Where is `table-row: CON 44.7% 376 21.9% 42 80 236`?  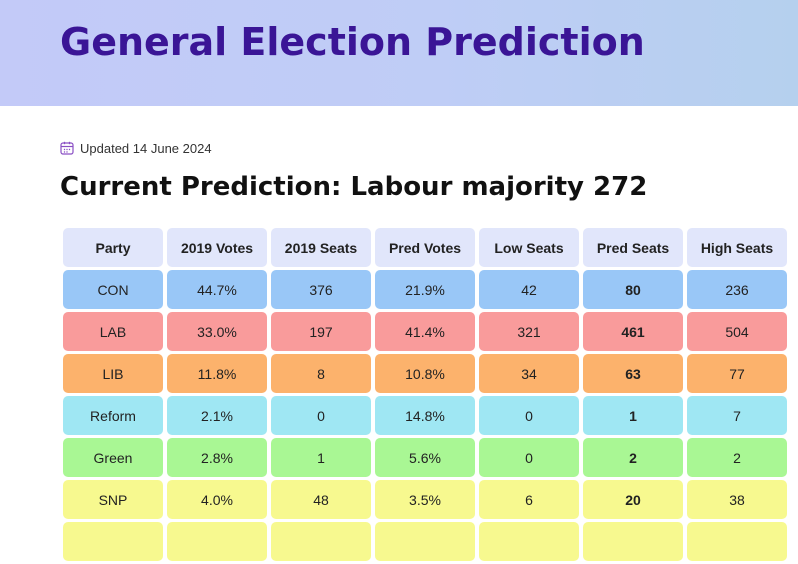 table-row: CON 44.7% 376 21.9% 42 80 236 is located at coordinates (425, 289).